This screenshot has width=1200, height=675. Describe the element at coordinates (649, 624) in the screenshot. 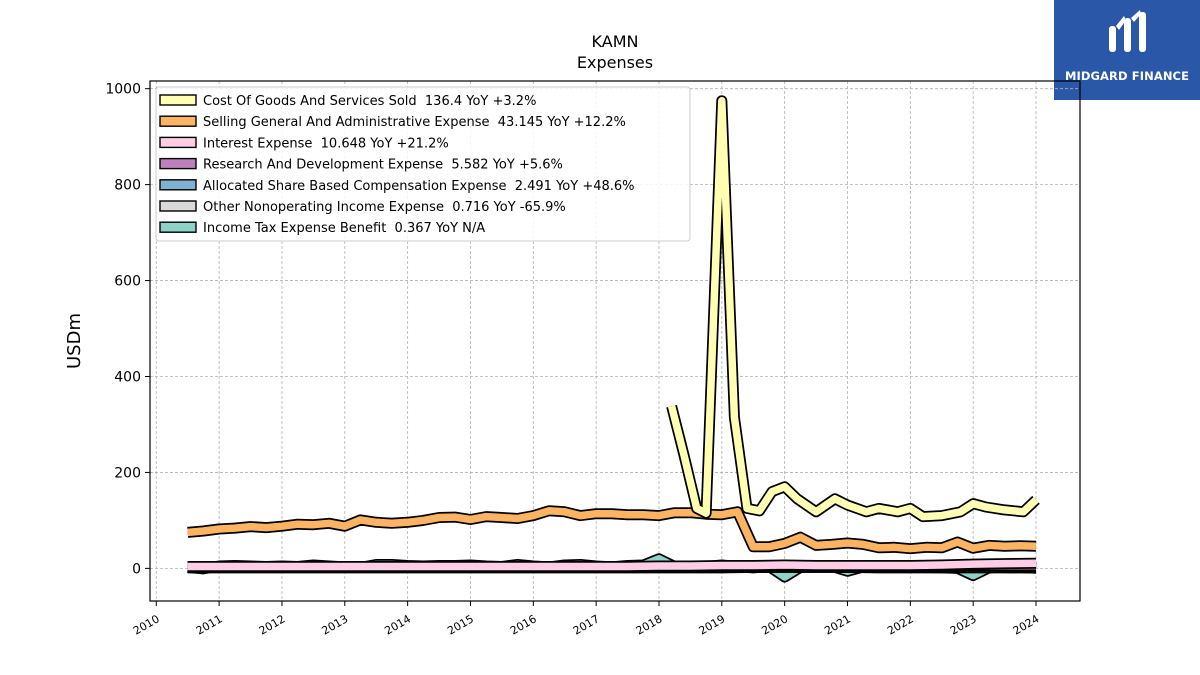

I see `x-tick-label: 2018` at that location.